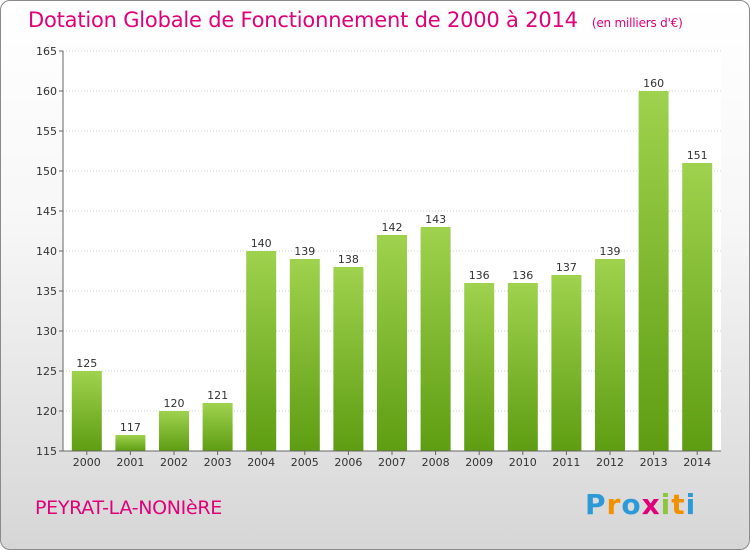  What do you see at coordinates (435, 219) in the screenshot?
I see `data-label: 143` at bounding box center [435, 219].